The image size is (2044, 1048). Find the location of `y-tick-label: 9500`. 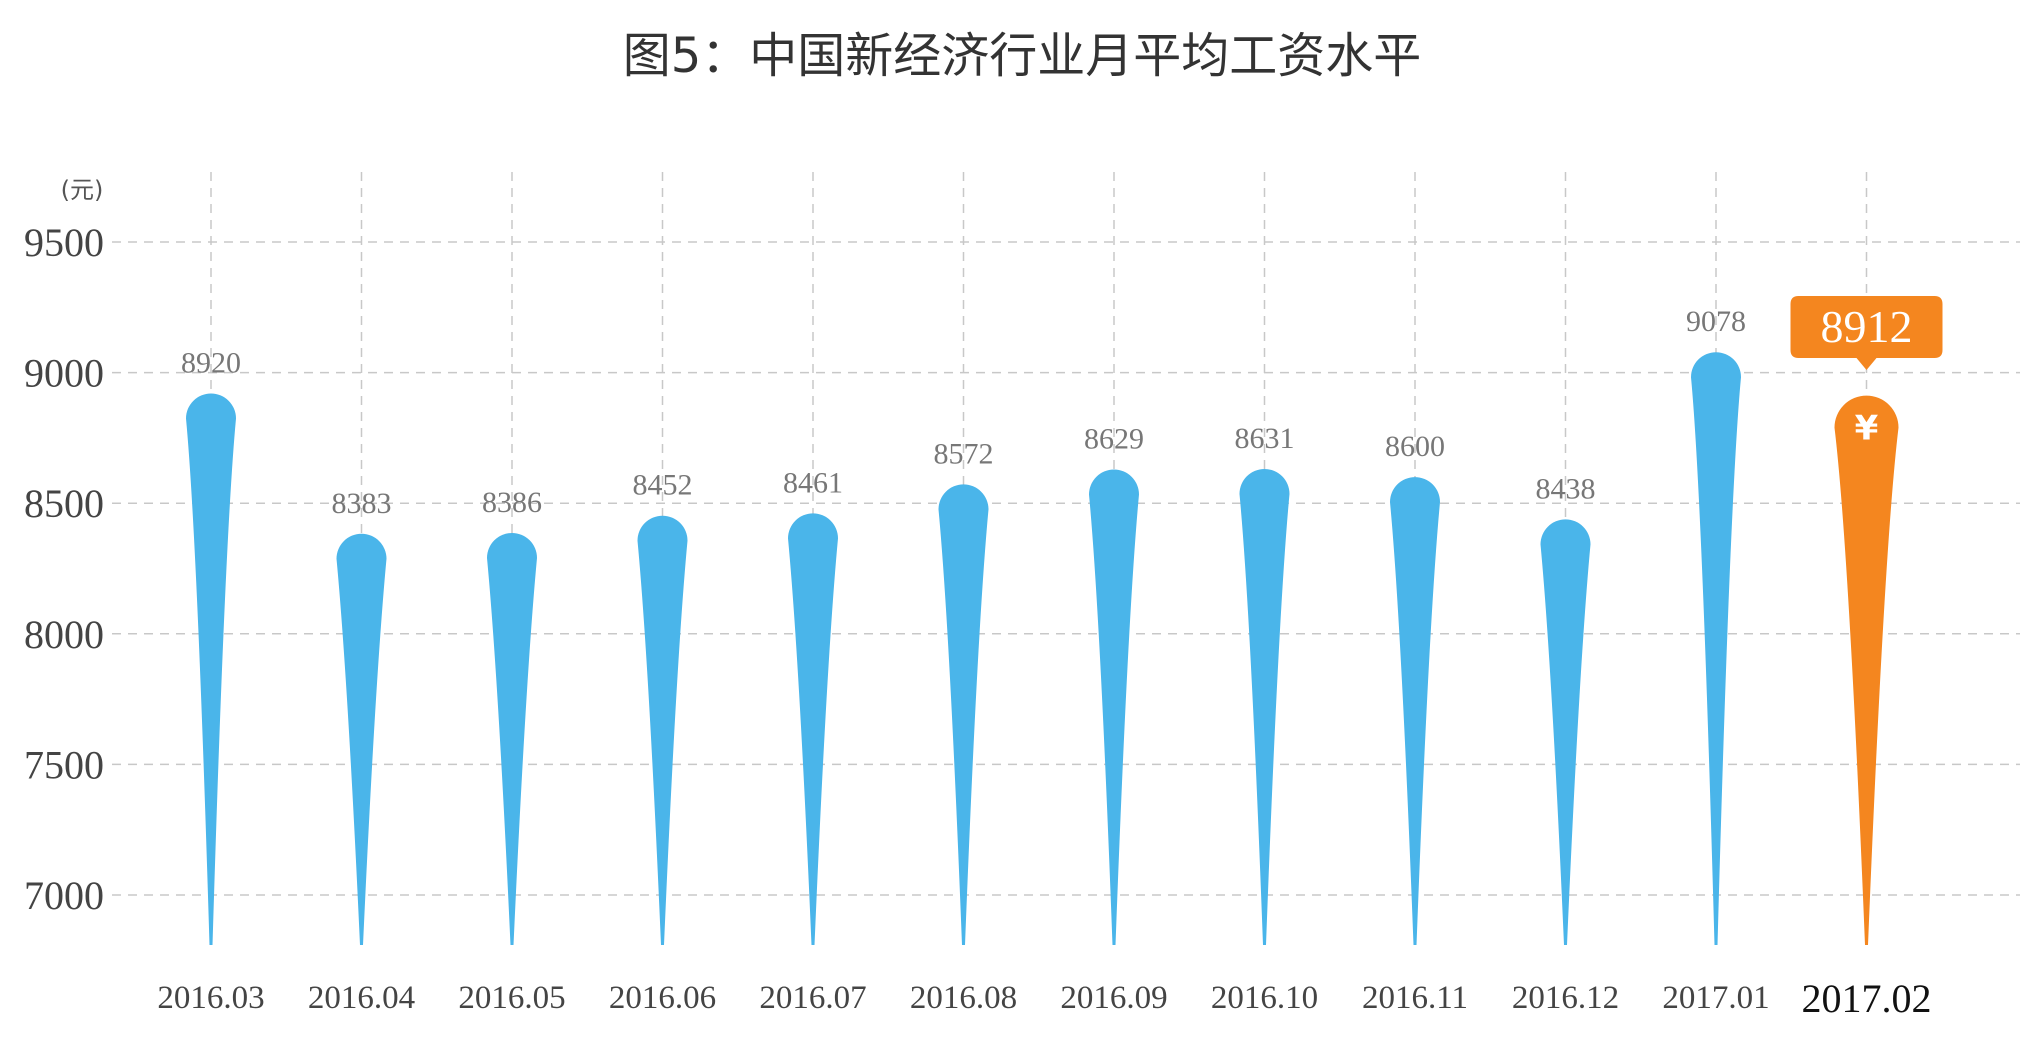

y-tick-label: 9500 is located at coordinates (64, 242).